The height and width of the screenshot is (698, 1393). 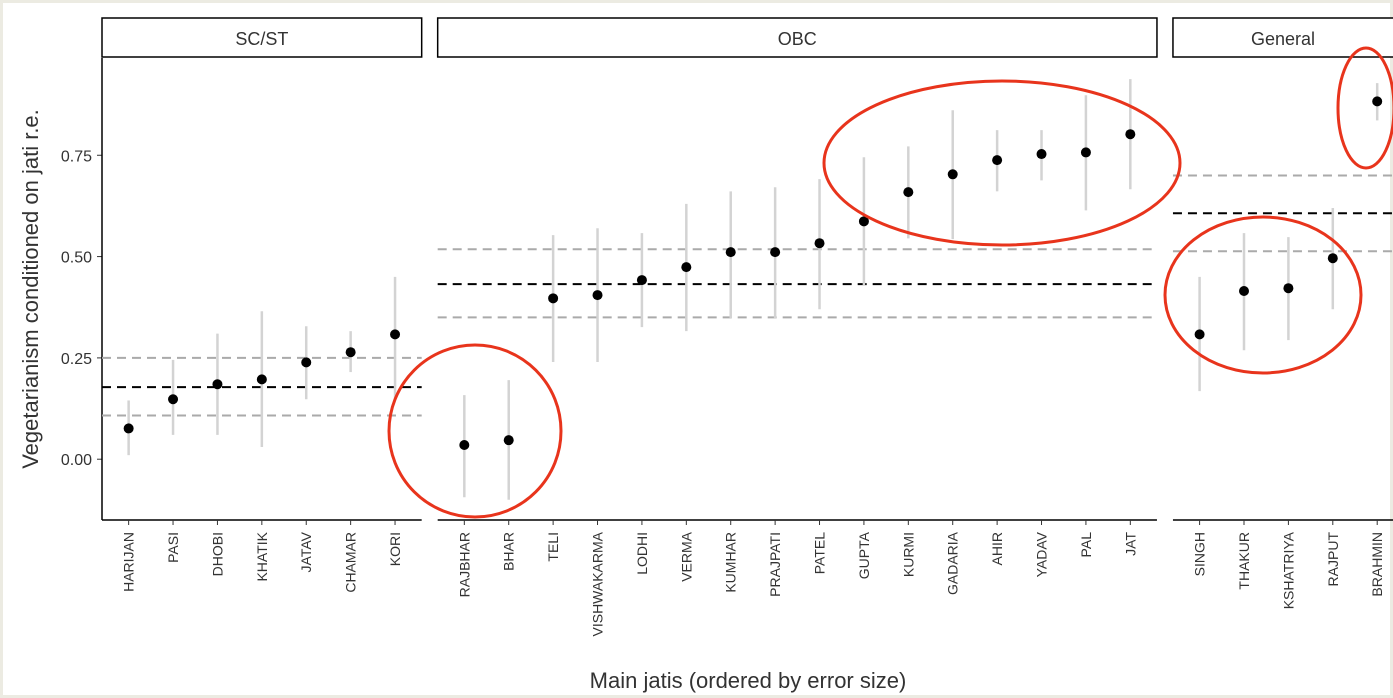 What do you see at coordinates (76, 359) in the screenshot?
I see `y-tick-label: 0.25` at bounding box center [76, 359].